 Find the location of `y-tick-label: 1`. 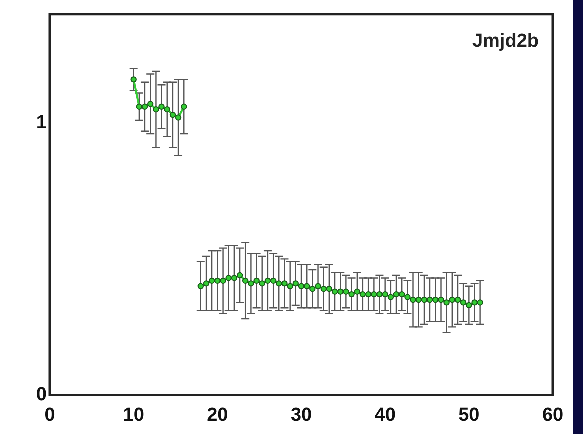

y-tick-label: 1 is located at coordinates (42, 123).